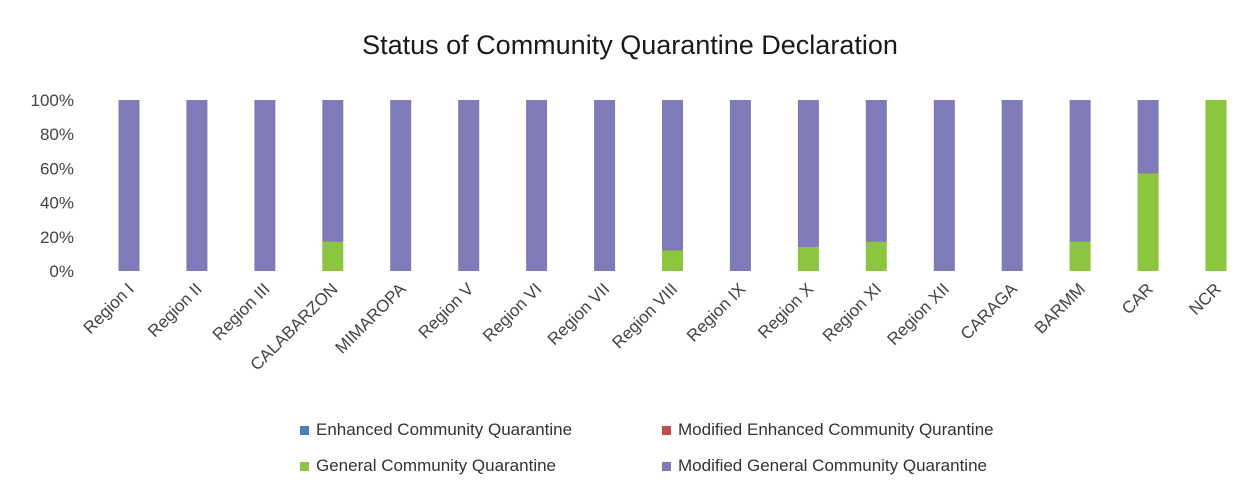 The height and width of the screenshot is (497, 1260). I want to click on x-tick-label: Region VI, so click(512, 312).